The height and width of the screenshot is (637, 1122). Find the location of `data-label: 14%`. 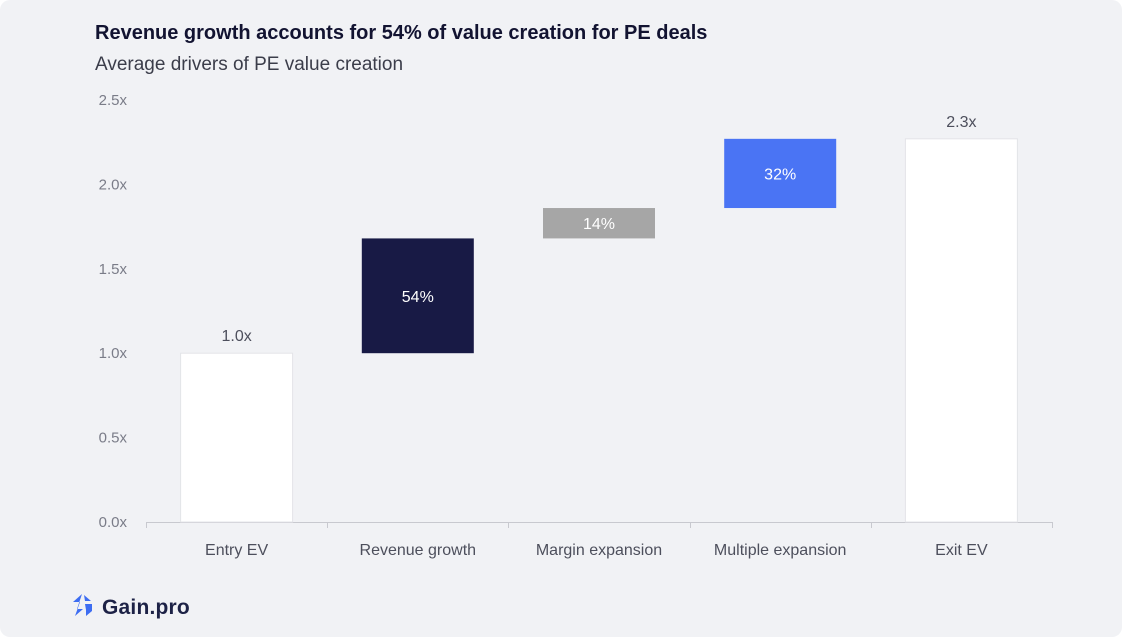

data-label: 14% is located at coordinates (599, 224).